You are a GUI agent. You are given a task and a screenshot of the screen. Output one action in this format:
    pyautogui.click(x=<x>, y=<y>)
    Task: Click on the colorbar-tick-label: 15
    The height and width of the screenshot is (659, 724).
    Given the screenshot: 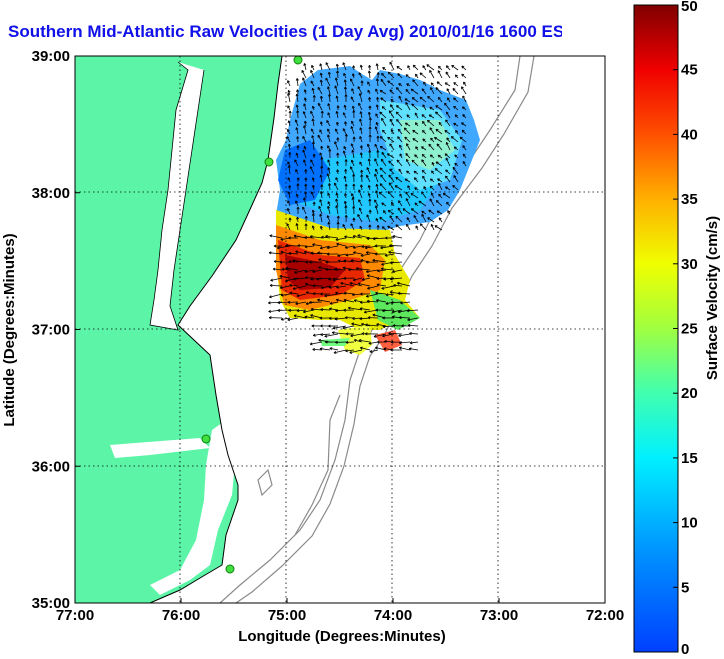 What is the action you would take?
    pyautogui.click(x=689, y=458)
    